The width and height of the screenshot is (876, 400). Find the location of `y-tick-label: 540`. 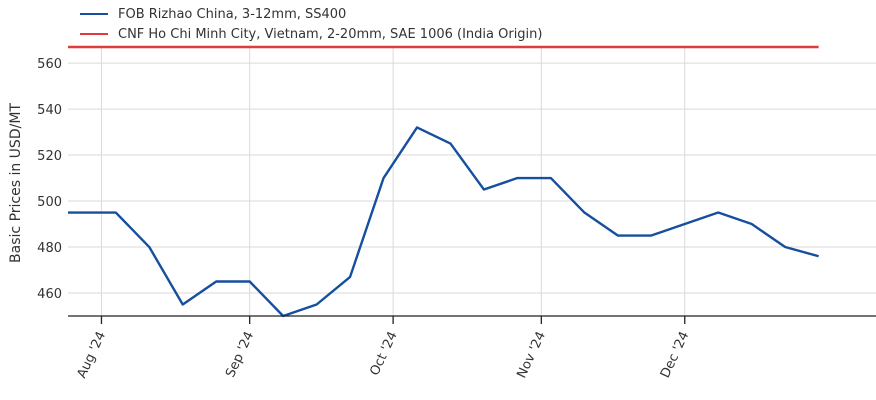

y-tick-label: 540 is located at coordinates (49, 110).